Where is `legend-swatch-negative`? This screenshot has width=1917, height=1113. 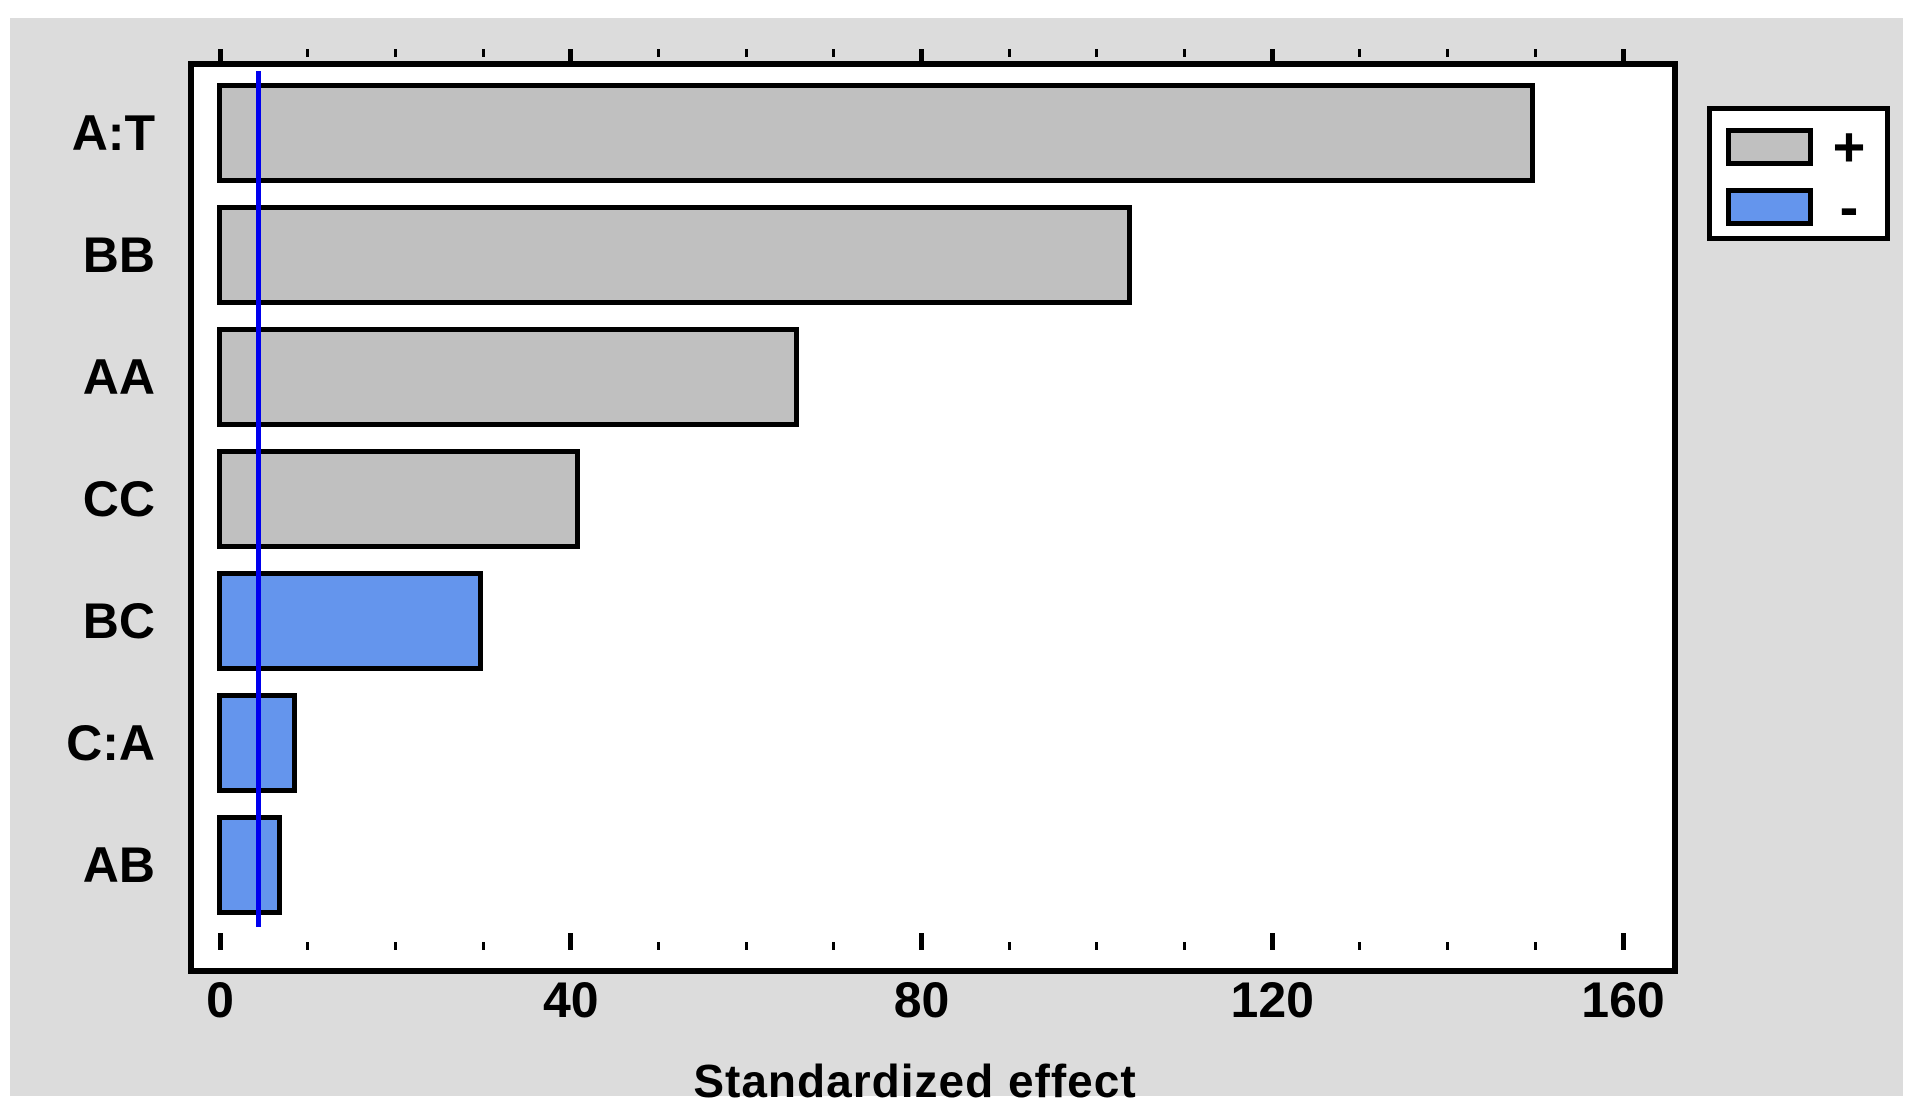
legend-swatch-negative is located at coordinates (1769, 207).